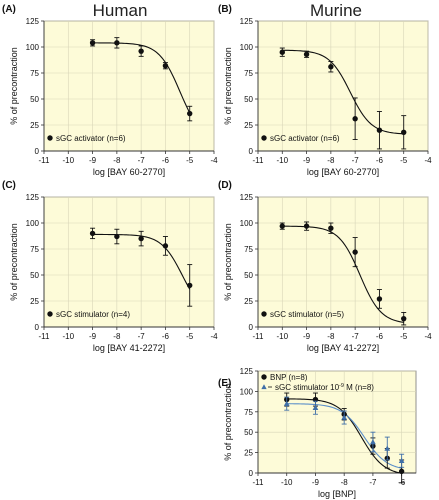  I want to click on legend-entry: sGC stimulator 10-9 M (n=8), so click(324, 387).